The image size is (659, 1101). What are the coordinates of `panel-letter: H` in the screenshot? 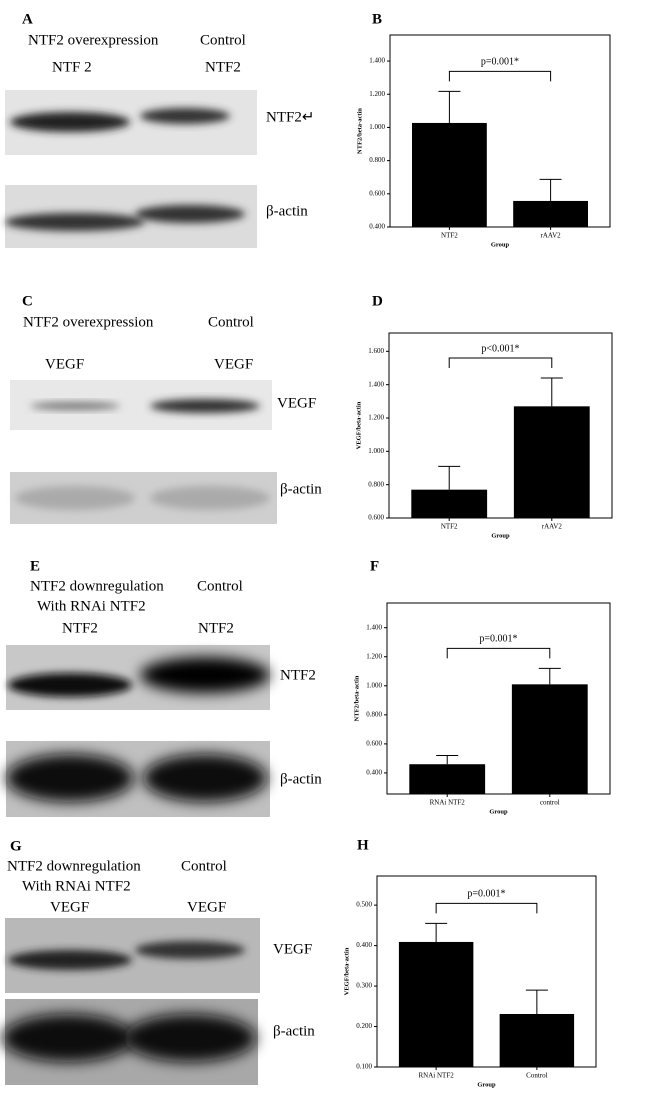 It's located at (363, 845).